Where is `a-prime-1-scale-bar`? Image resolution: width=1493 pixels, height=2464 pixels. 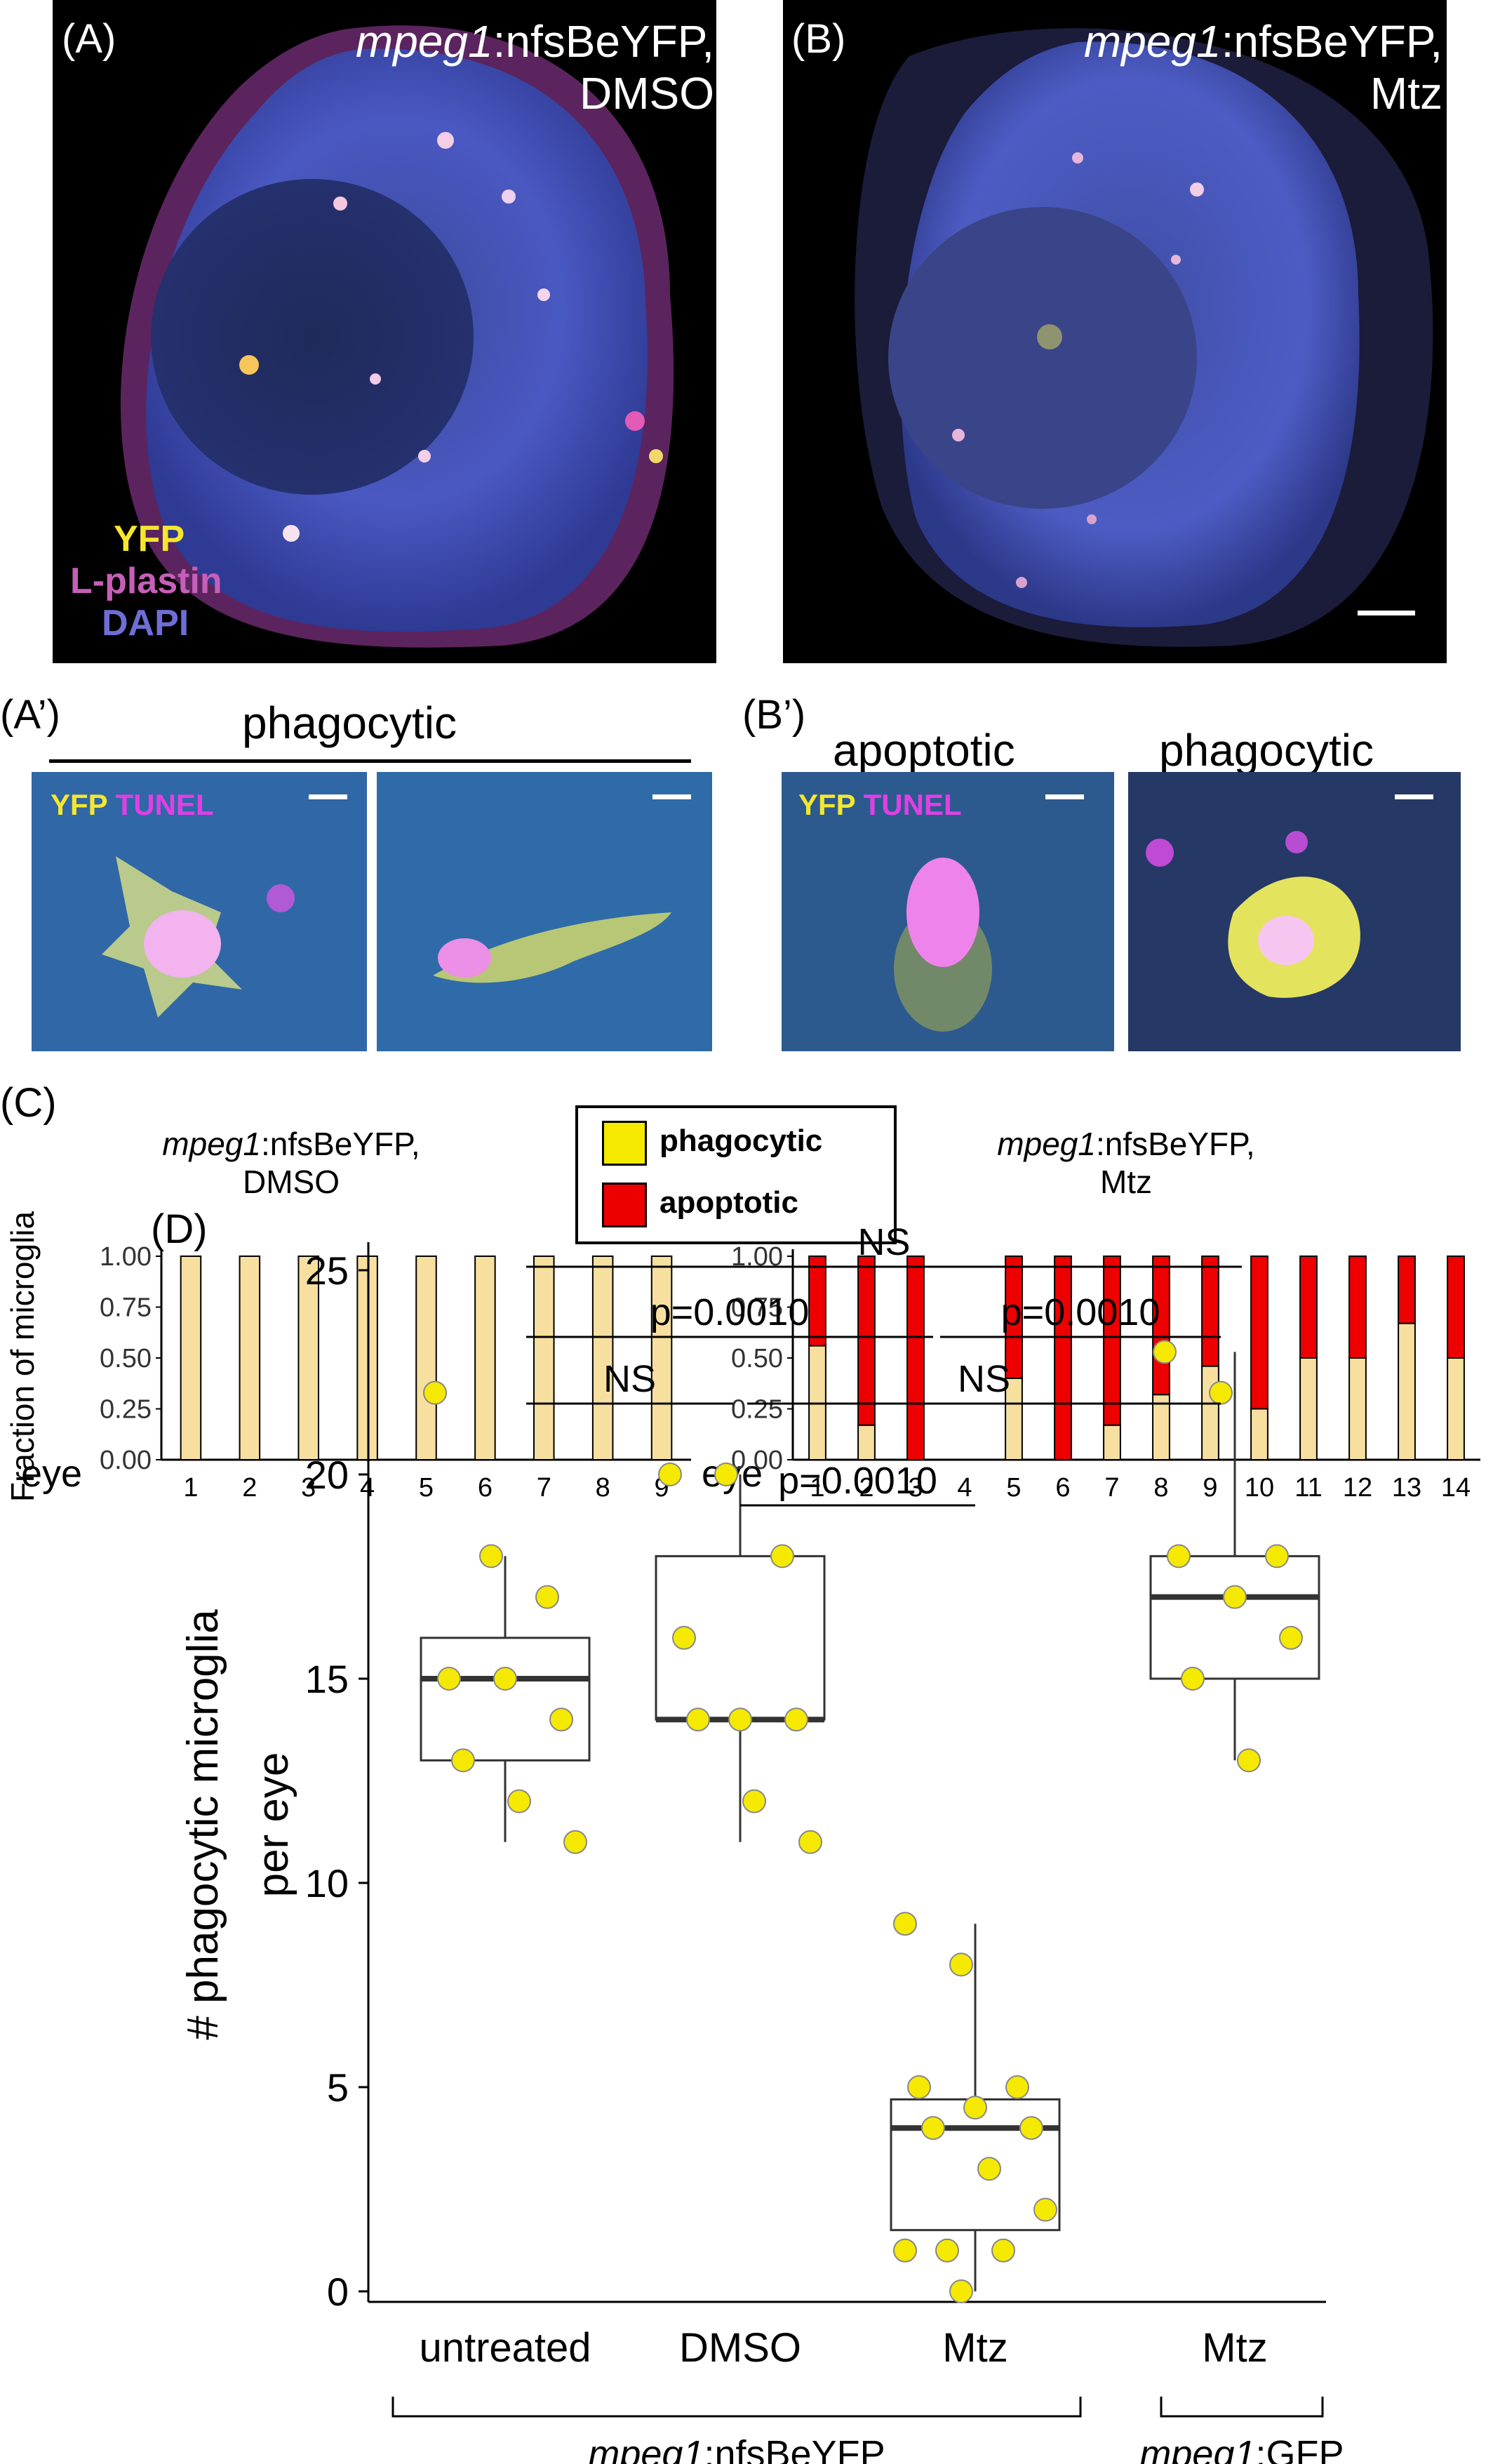 a-prime-1-scale-bar is located at coordinates (328, 797).